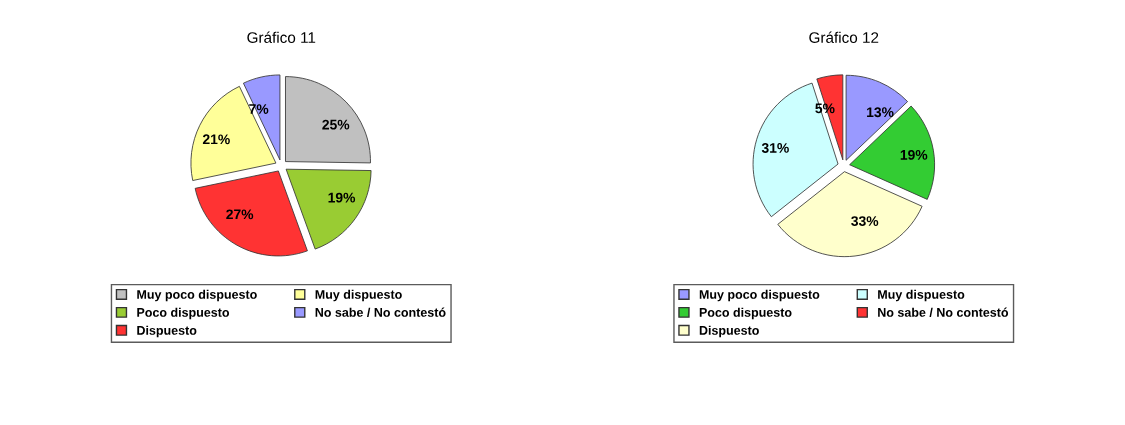 The height and width of the screenshot is (425, 1125). What do you see at coordinates (844, 37) in the screenshot?
I see `chart-title: Gráfico 12` at bounding box center [844, 37].